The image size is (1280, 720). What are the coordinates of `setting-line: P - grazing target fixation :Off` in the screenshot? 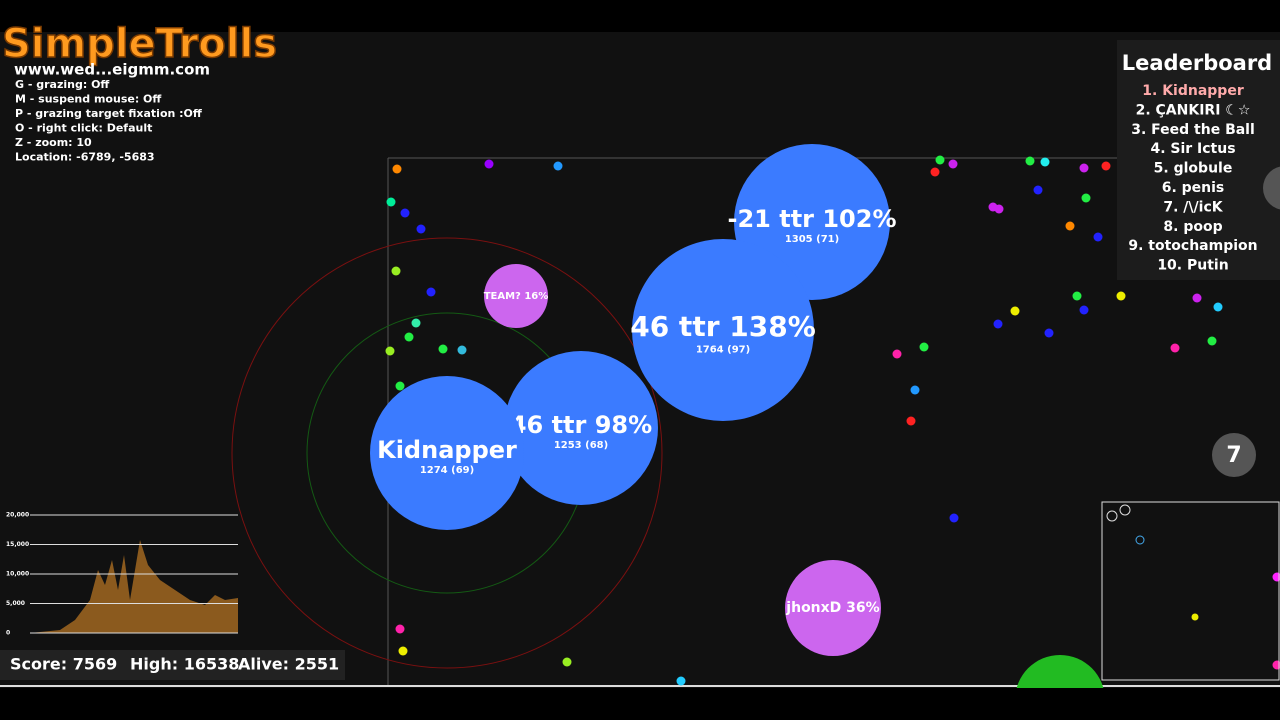 It's located at (108, 113).